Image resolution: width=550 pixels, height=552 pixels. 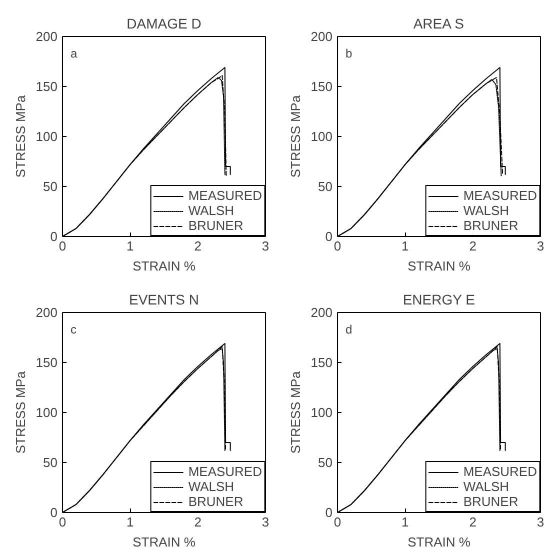 What do you see at coordinates (164, 300) in the screenshot?
I see `chart-title: EVENTS N` at bounding box center [164, 300].